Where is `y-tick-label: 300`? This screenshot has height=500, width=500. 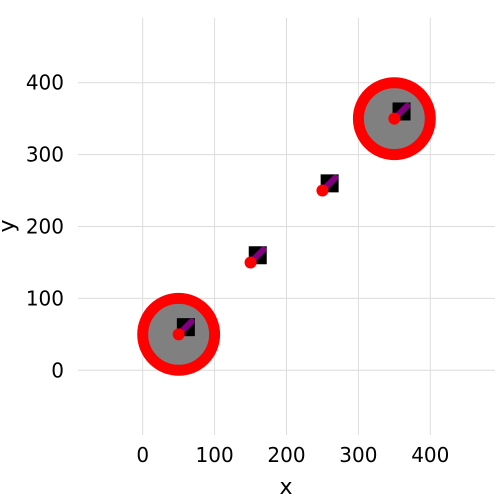 y-tick-label: 300 is located at coordinates (45, 155).